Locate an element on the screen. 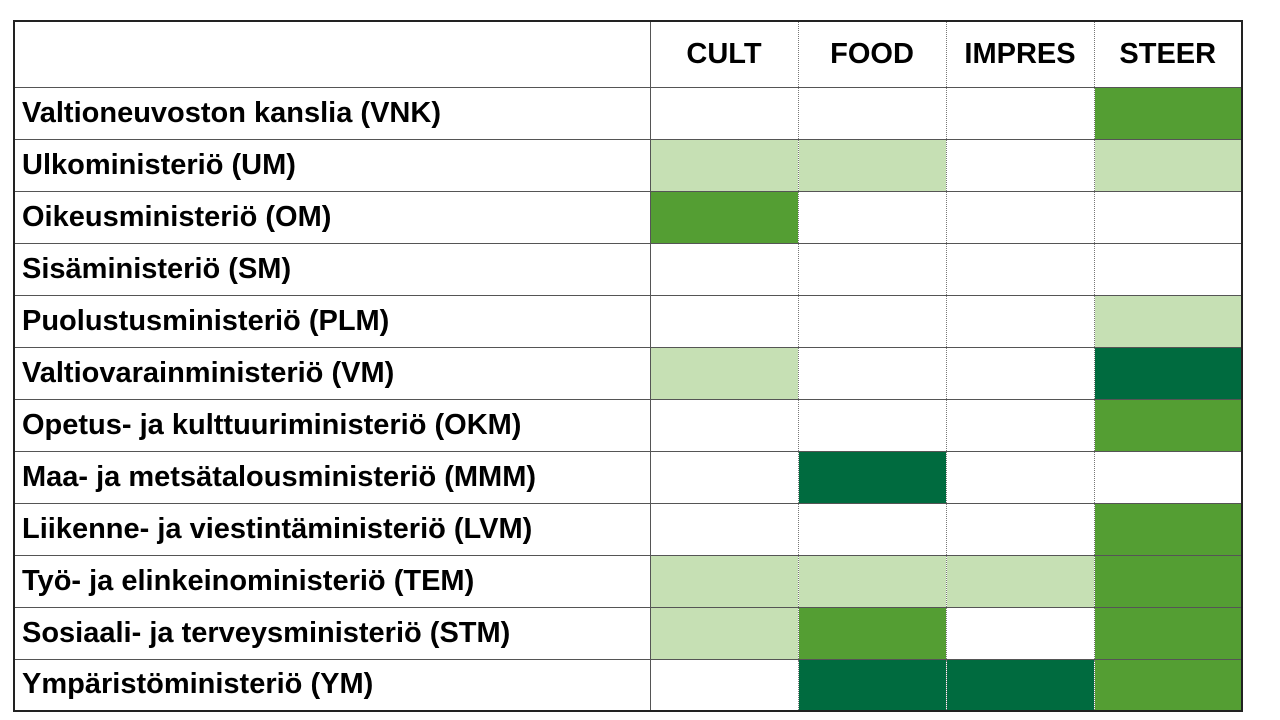  table-row: Maa- ja metsätalousministeriö (MMM) is located at coordinates (628, 477).